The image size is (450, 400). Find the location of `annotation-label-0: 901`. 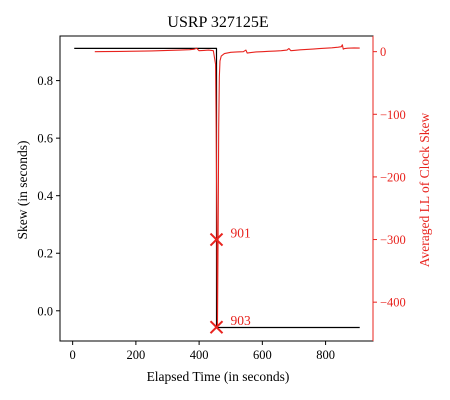

annotation-label-0: 901 is located at coordinates (241, 233).